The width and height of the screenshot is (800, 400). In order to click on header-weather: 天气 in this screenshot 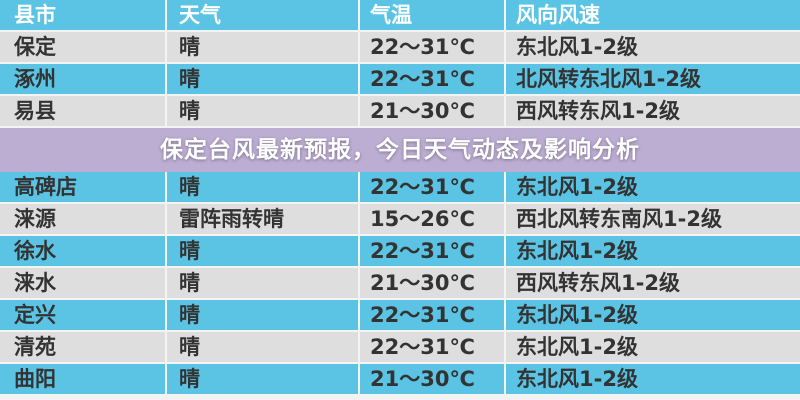, I will do `click(263, 15)`.